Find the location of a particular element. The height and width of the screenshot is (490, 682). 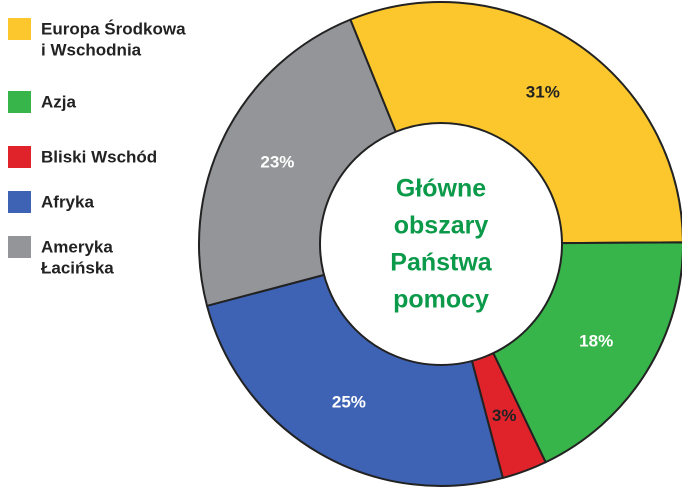

value-label-bliski-wschod: 3% is located at coordinates (504, 415).